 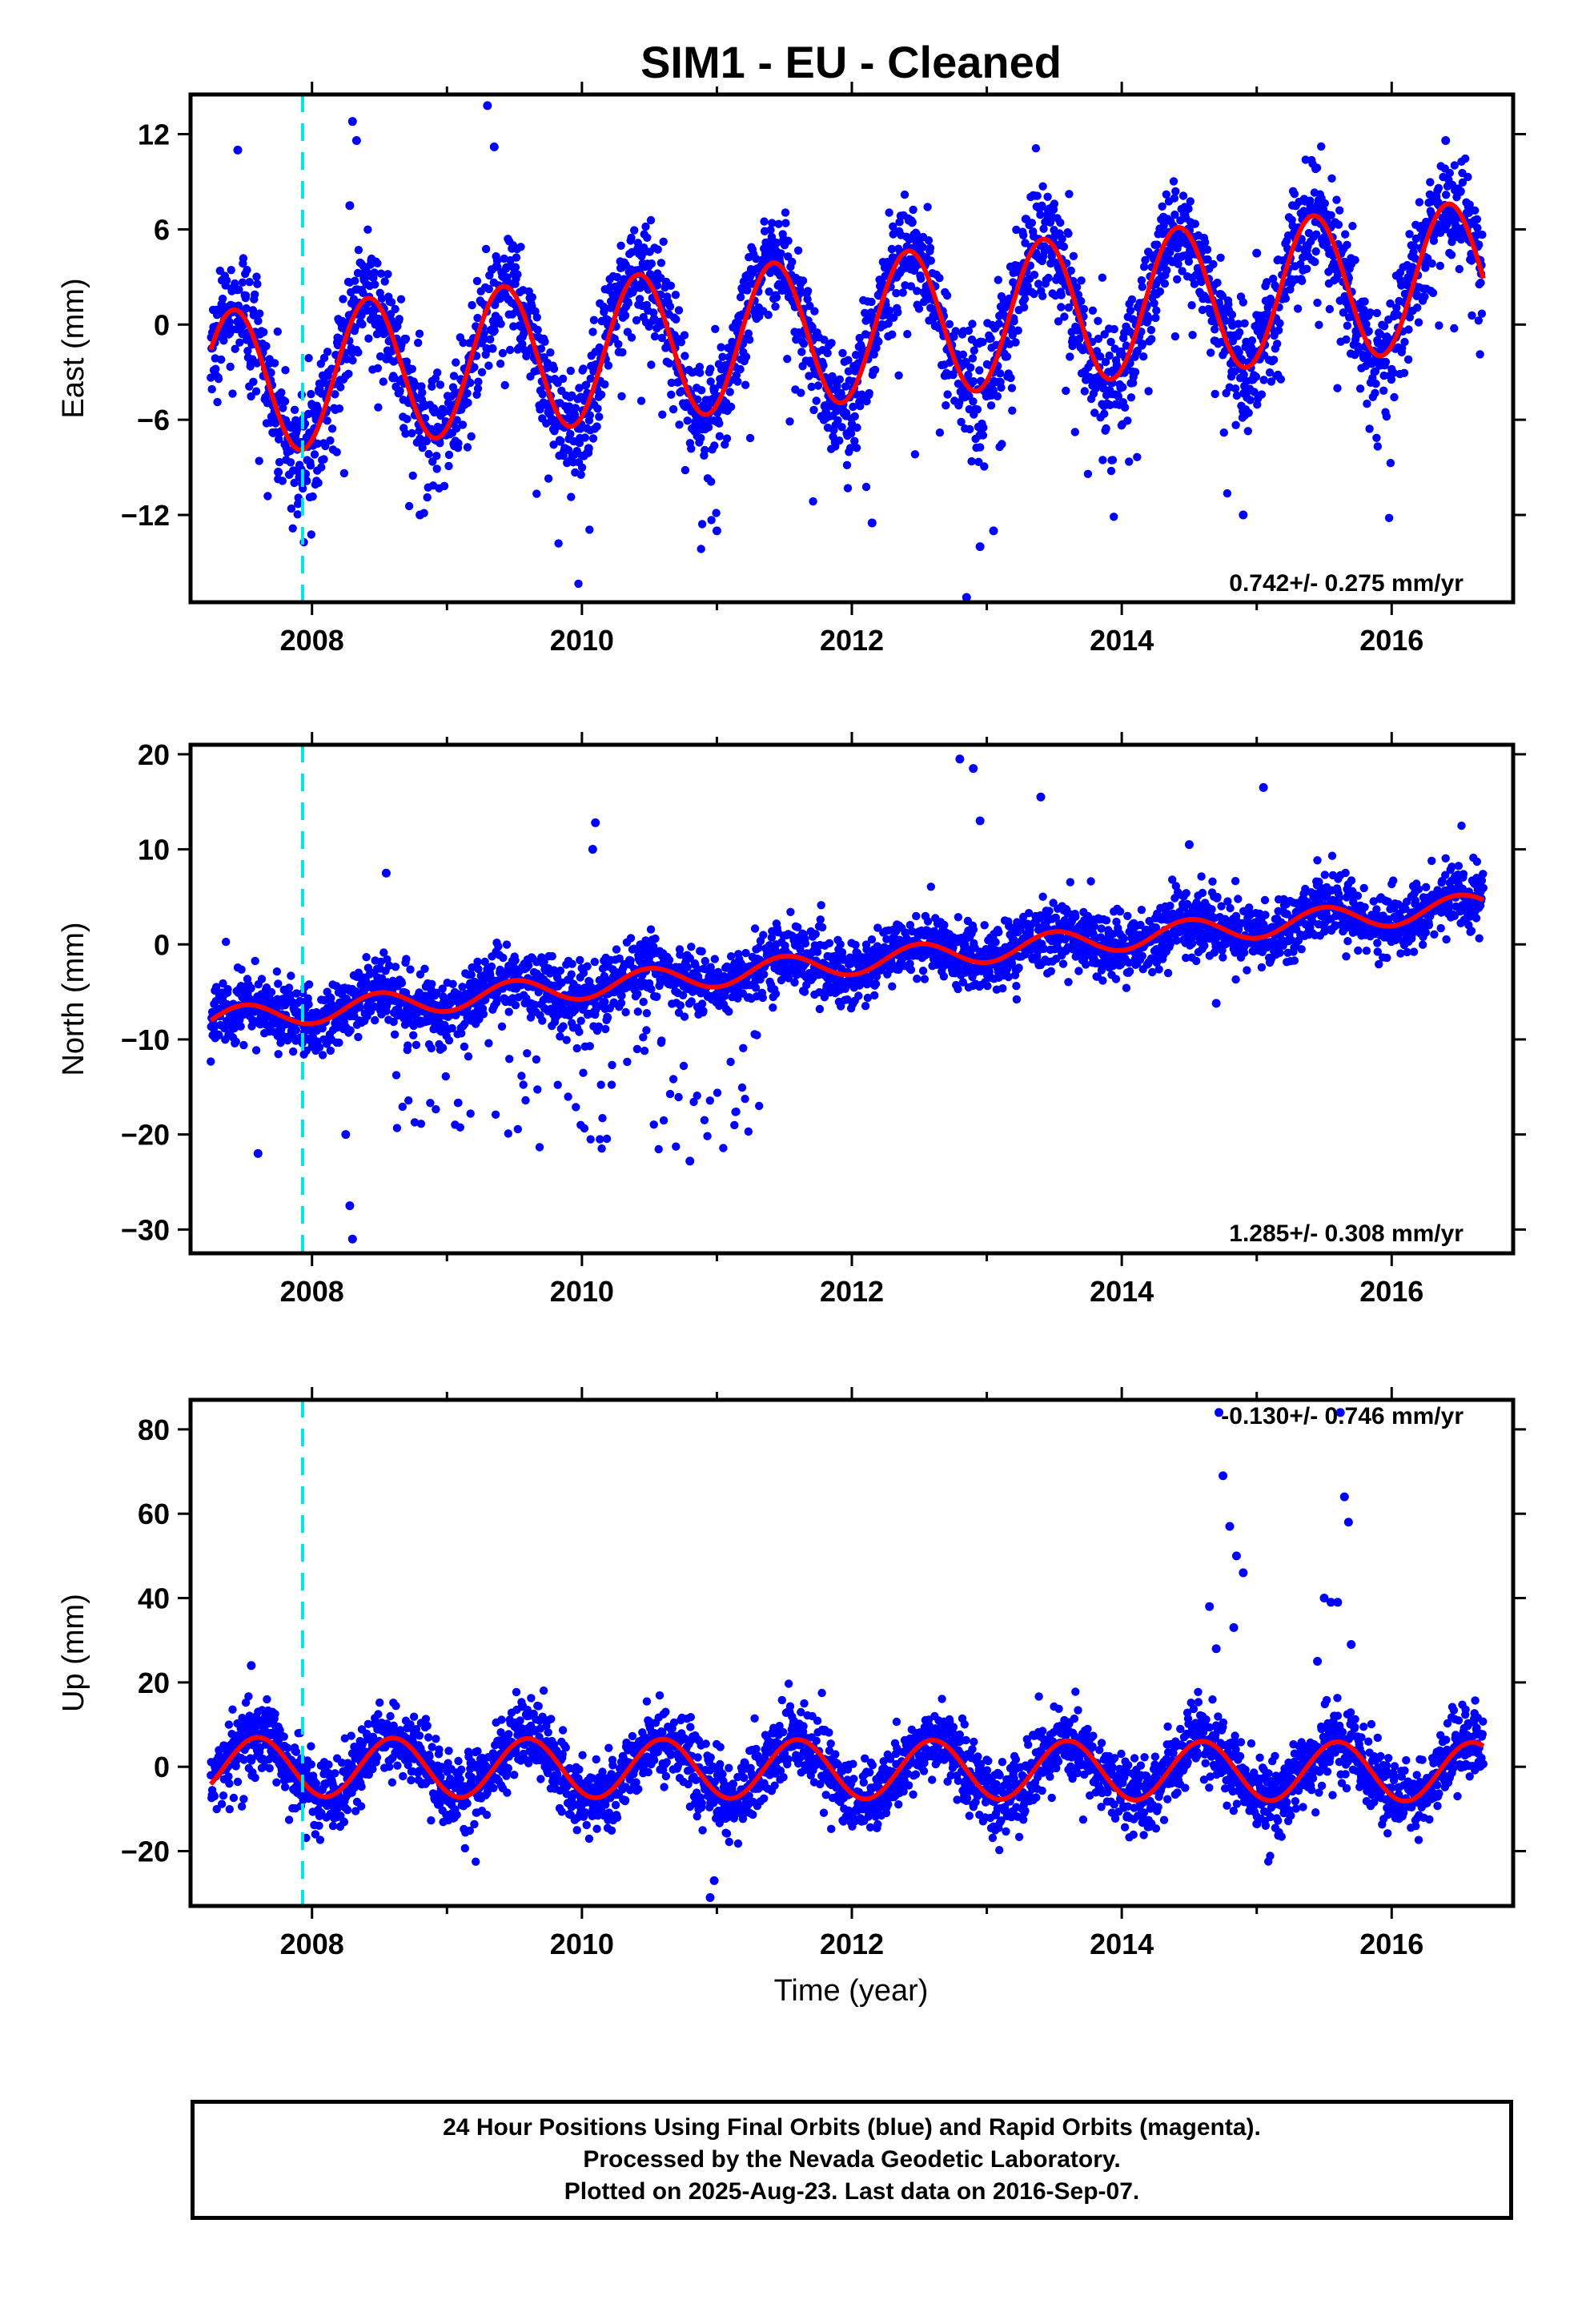 I want to click on x-tick-label: 2008, so click(x=312, y=640).